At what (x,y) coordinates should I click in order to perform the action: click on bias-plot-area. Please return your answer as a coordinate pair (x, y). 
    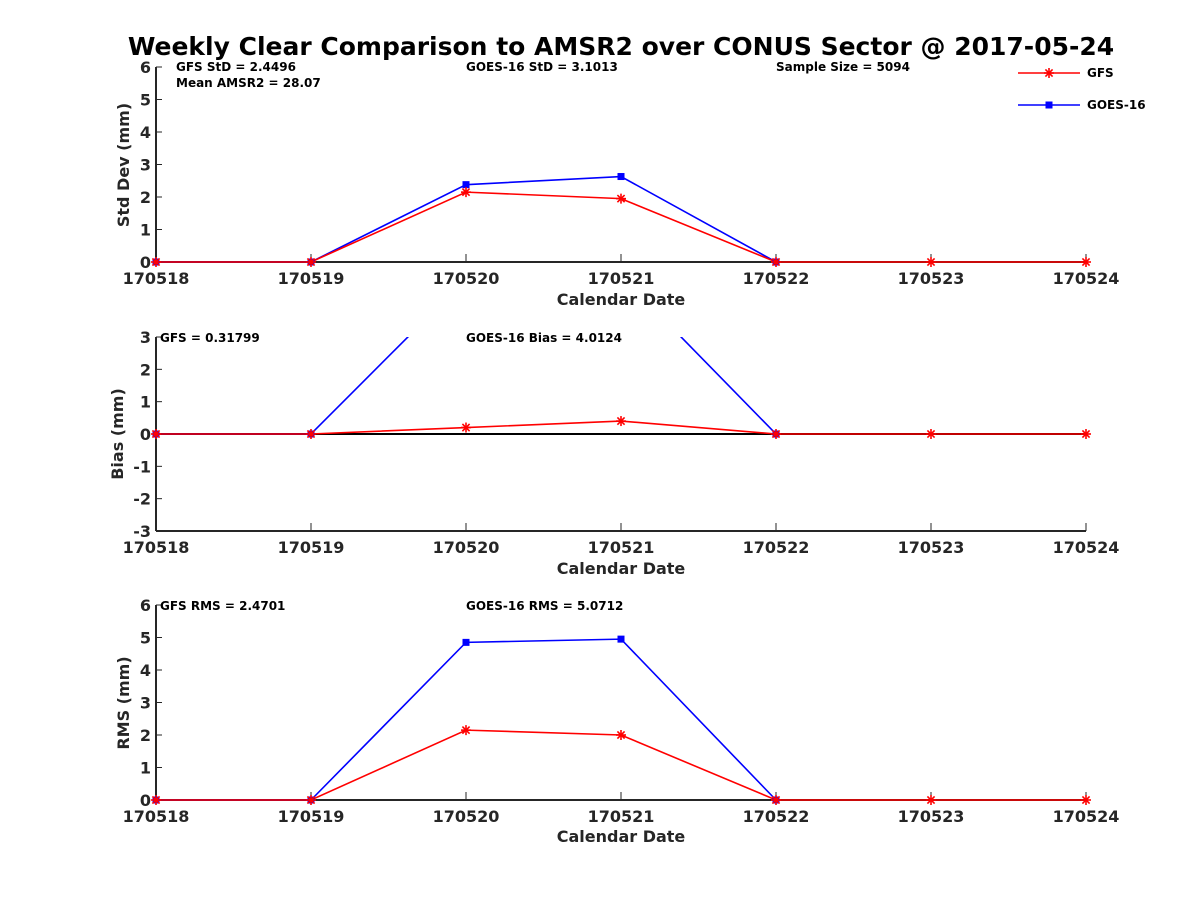
    Looking at the image, I should click on (621, 388).